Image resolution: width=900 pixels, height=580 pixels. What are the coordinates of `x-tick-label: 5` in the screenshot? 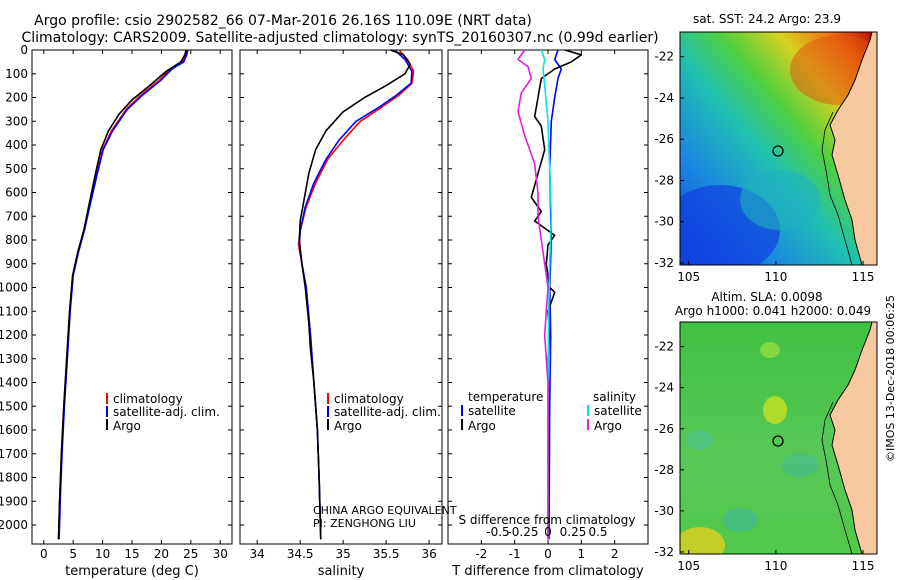 It's located at (73, 554).